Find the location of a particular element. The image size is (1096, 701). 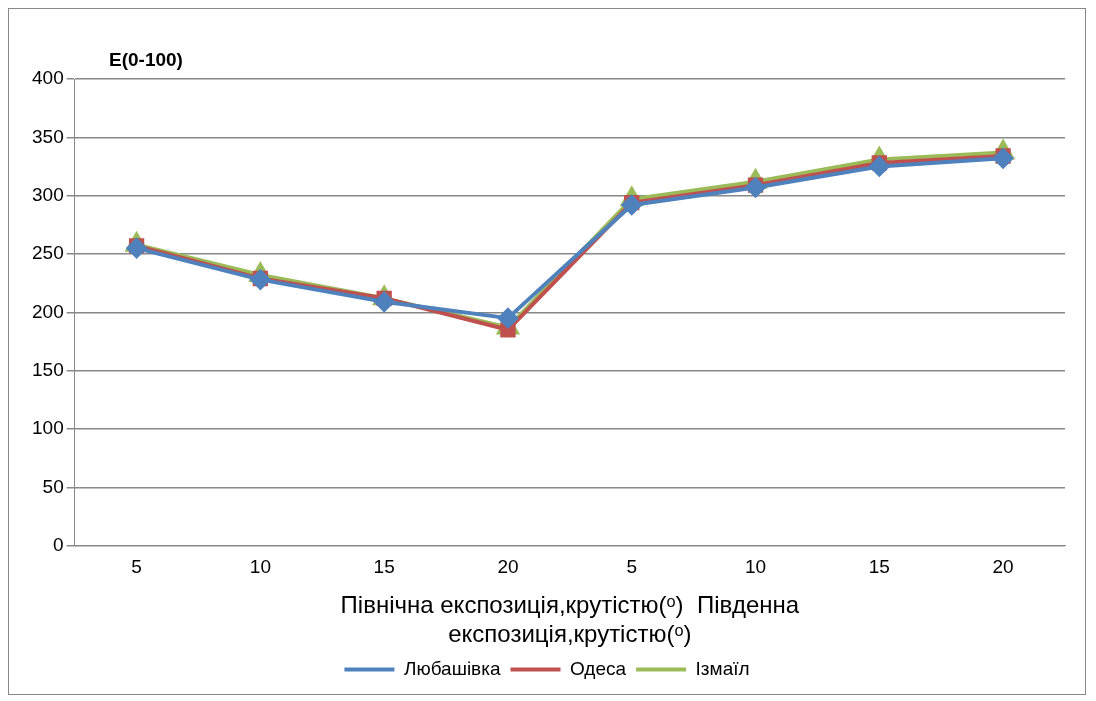

y-tick-label: 200 is located at coordinates (48, 311).